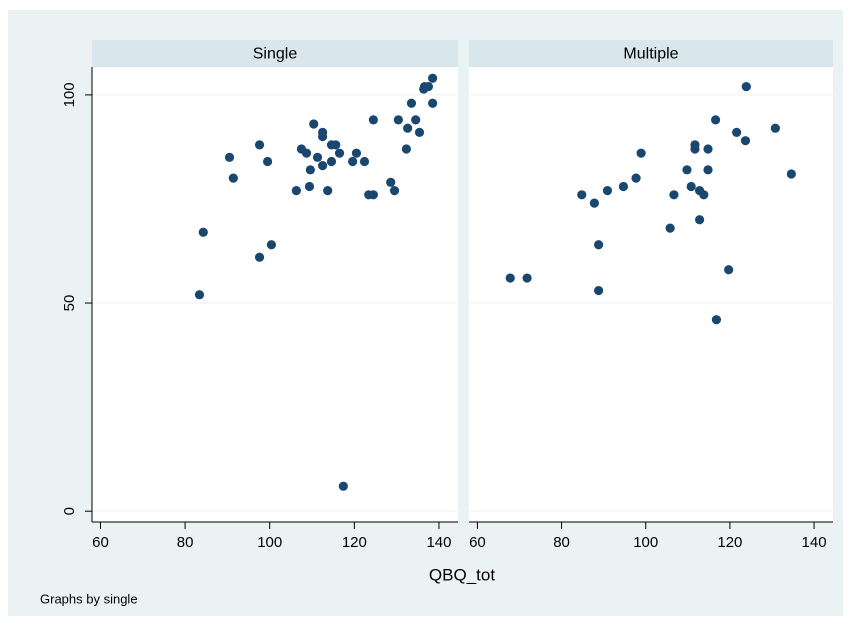  What do you see at coordinates (462, 574) in the screenshot?
I see `x-axis-label: QBQ_tot` at bounding box center [462, 574].